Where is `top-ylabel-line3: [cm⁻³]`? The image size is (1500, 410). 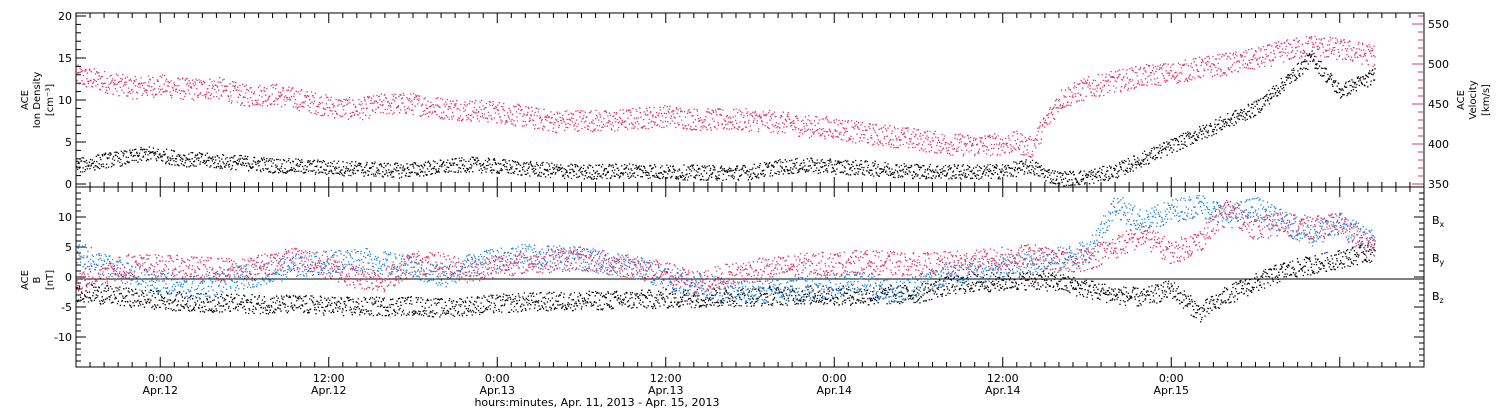
top-ylabel-line3: [cm⁻³] is located at coordinates (50, 100).